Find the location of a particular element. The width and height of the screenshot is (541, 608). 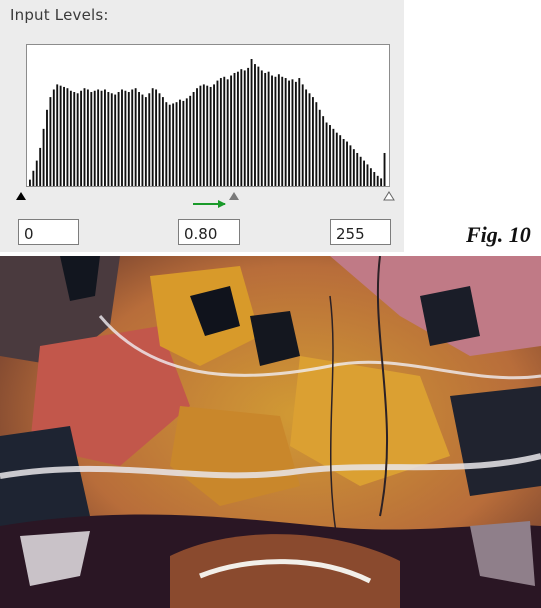

histogram-svg is located at coordinates (207, 122).